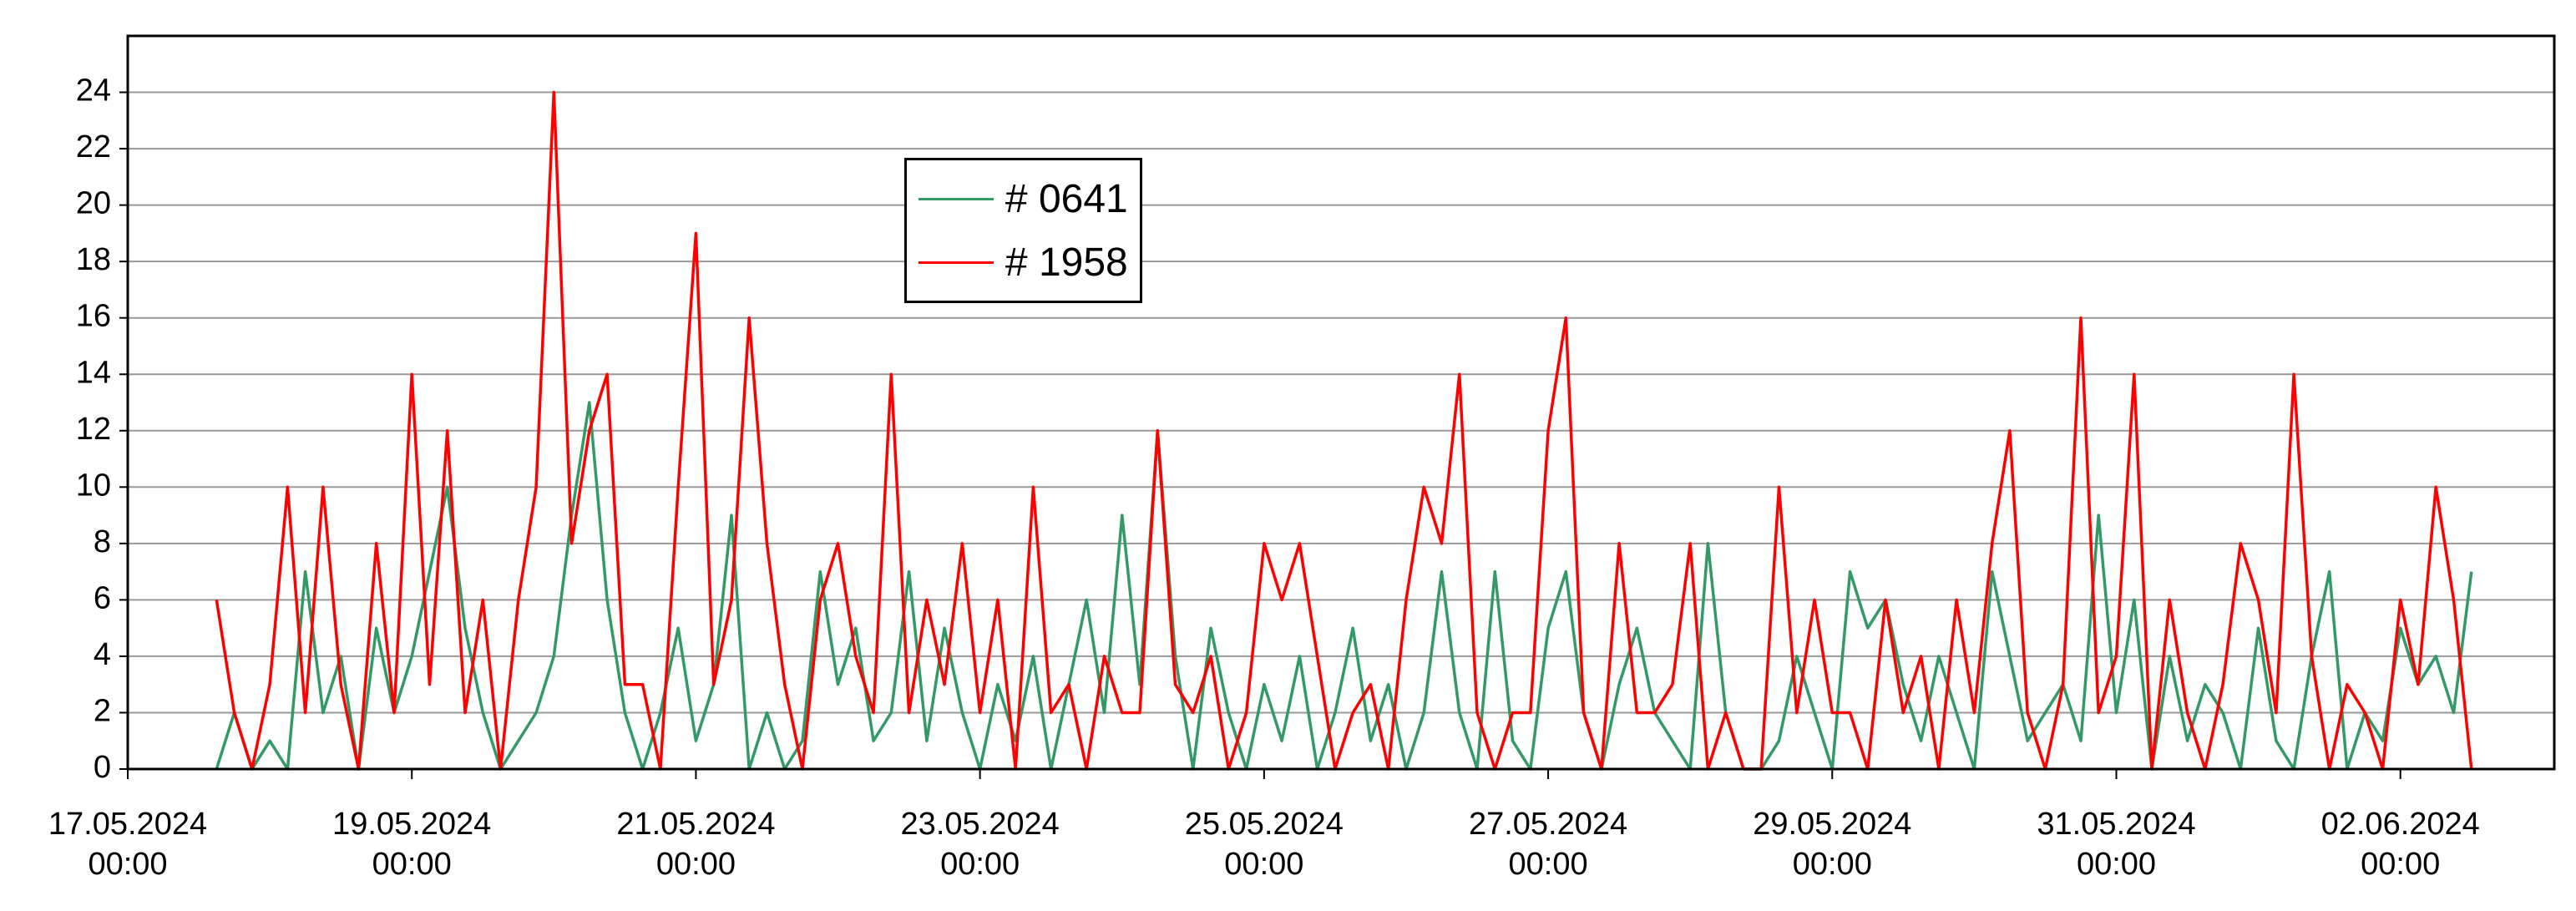  Describe the element at coordinates (93, 259) in the screenshot. I see `y-tick-label: 18` at that location.